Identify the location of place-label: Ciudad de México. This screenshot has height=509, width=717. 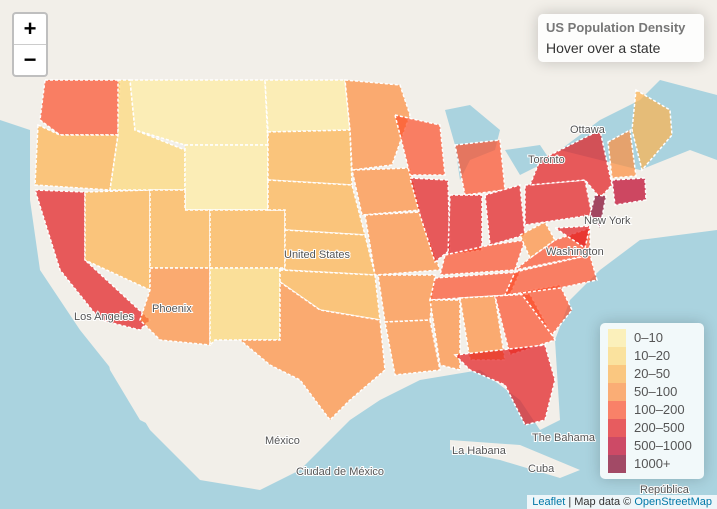
(340, 472).